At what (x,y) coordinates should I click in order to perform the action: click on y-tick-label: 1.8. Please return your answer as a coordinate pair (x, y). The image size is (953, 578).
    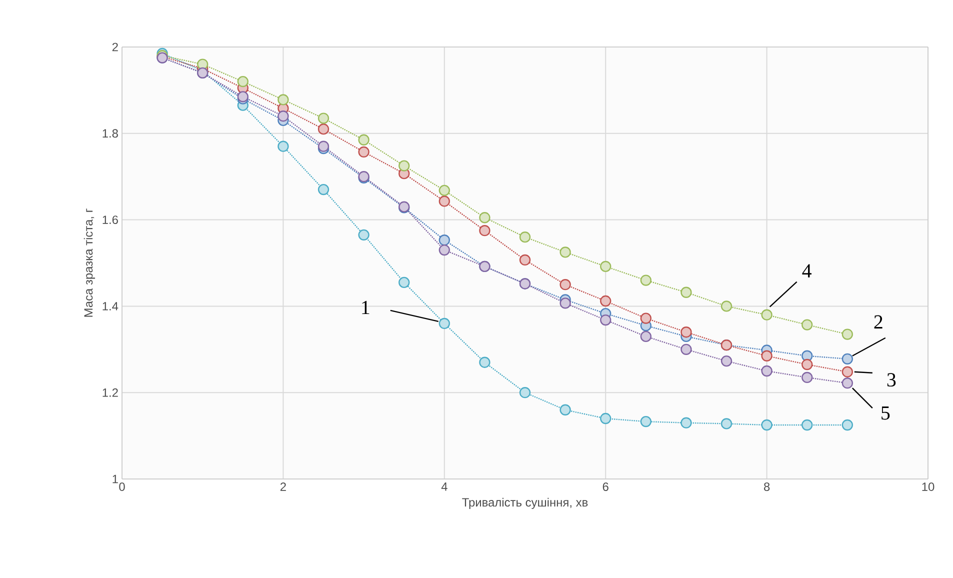
    Looking at the image, I should click on (110, 133).